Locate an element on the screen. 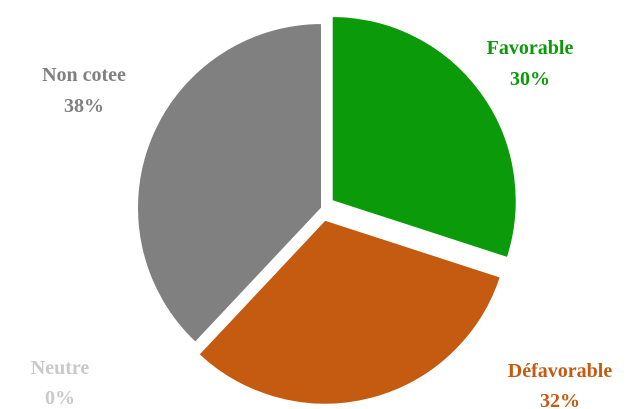  value-non-cotee: 38% is located at coordinates (84, 106).